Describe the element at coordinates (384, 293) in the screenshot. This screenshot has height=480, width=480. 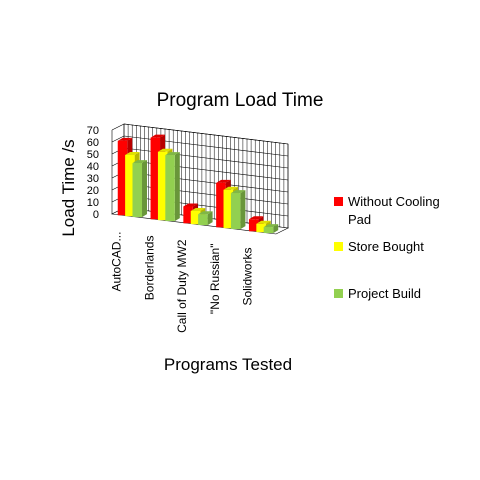
I see `legend-label: Project Build` at that location.